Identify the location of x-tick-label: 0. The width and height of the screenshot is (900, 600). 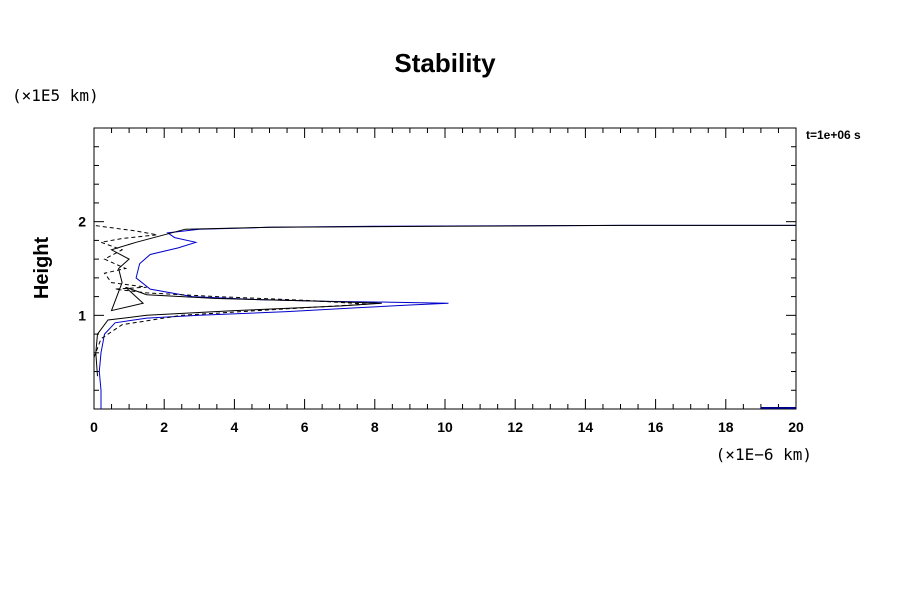
(94, 427).